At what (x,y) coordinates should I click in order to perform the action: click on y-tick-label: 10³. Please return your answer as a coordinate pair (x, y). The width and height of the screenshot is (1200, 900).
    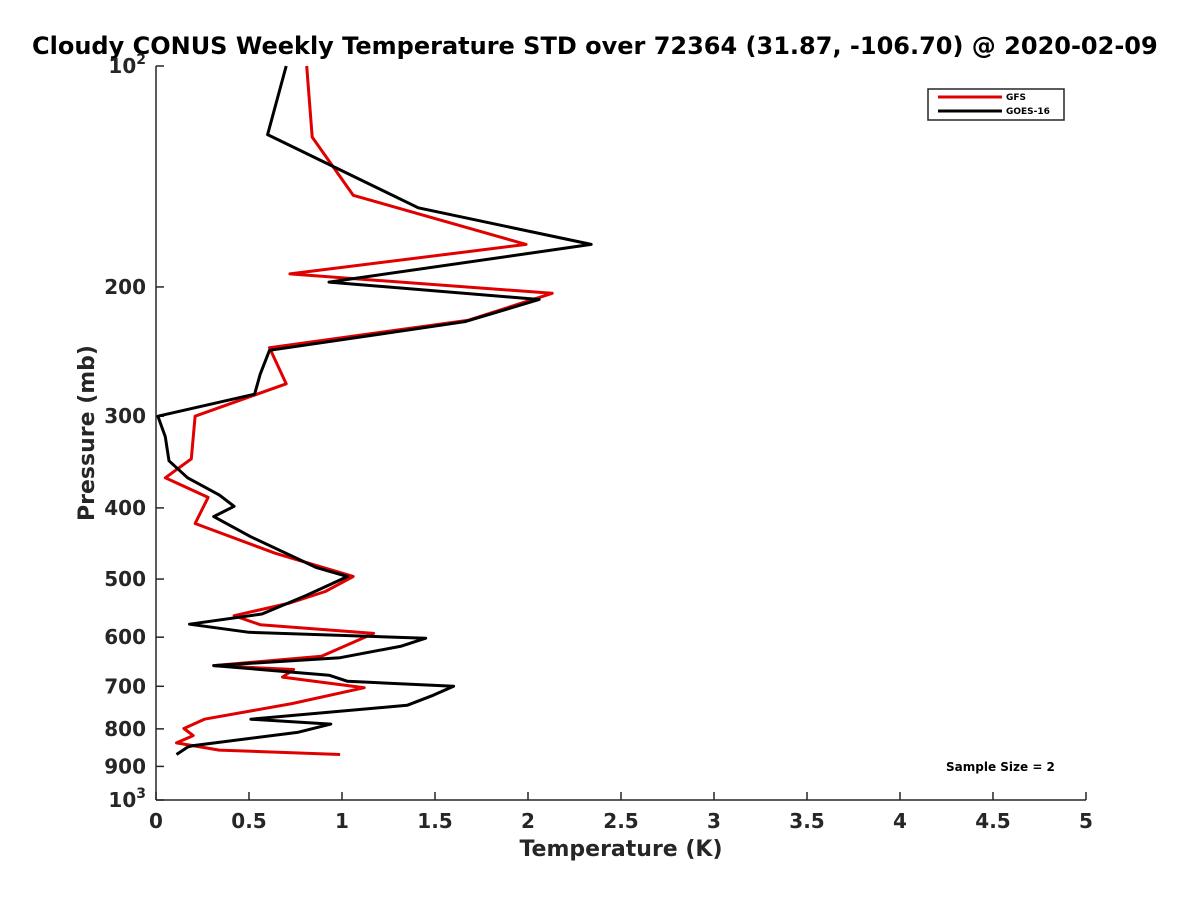
    Looking at the image, I should click on (127, 799).